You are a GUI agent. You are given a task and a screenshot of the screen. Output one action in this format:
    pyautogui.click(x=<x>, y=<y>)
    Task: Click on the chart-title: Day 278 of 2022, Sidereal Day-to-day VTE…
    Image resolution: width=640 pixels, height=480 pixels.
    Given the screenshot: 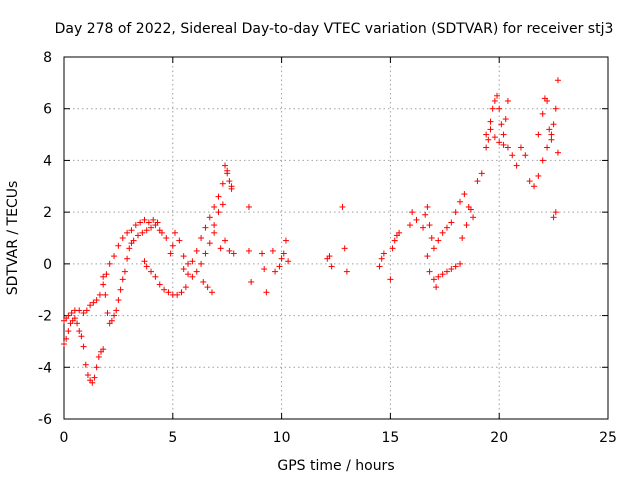 What is the action you would take?
    pyautogui.click(x=334, y=29)
    